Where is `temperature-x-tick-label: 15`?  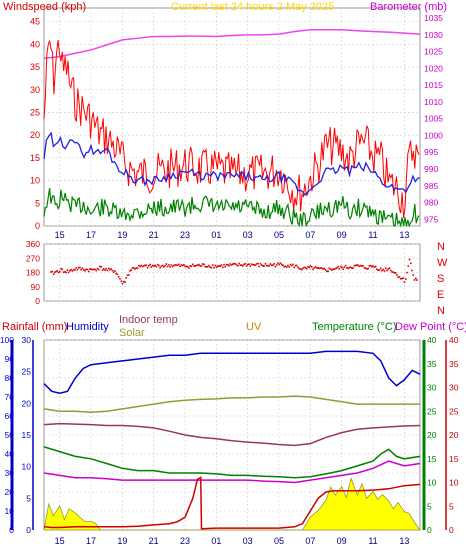
temperature-x-tick-label: 15 is located at coordinates (60, 541).